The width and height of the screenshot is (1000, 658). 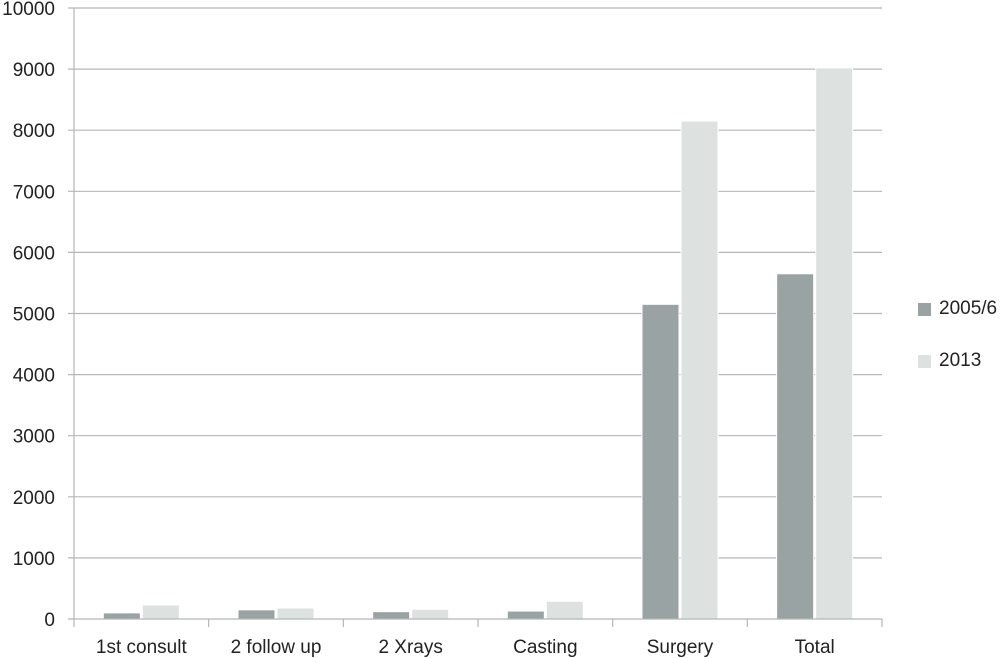 I want to click on y-tick-label: 8000, so click(x=34, y=131).